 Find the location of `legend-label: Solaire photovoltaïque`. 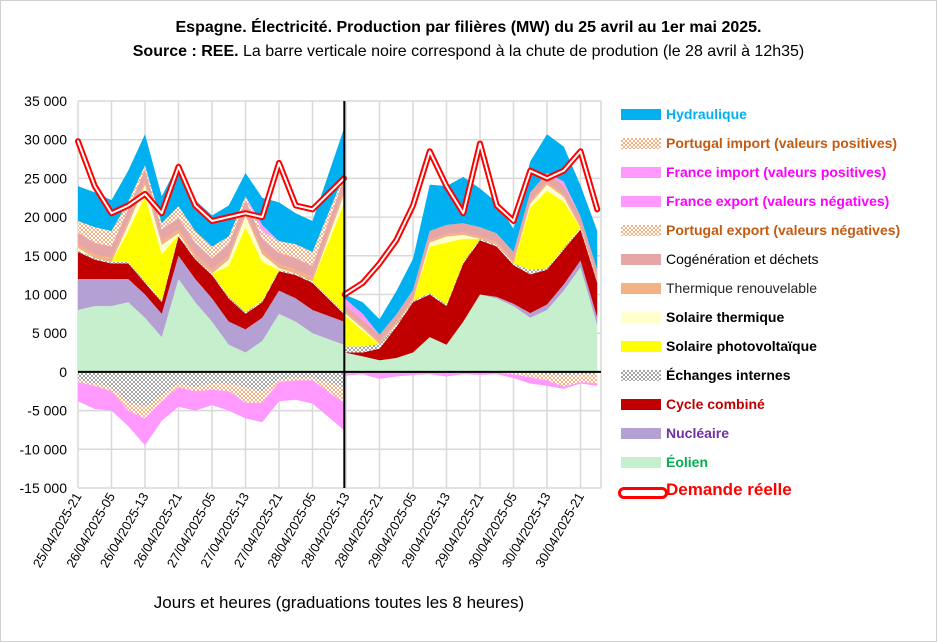

legend-label: Solaire photovoltaïque is located at coordinates (741, 346).